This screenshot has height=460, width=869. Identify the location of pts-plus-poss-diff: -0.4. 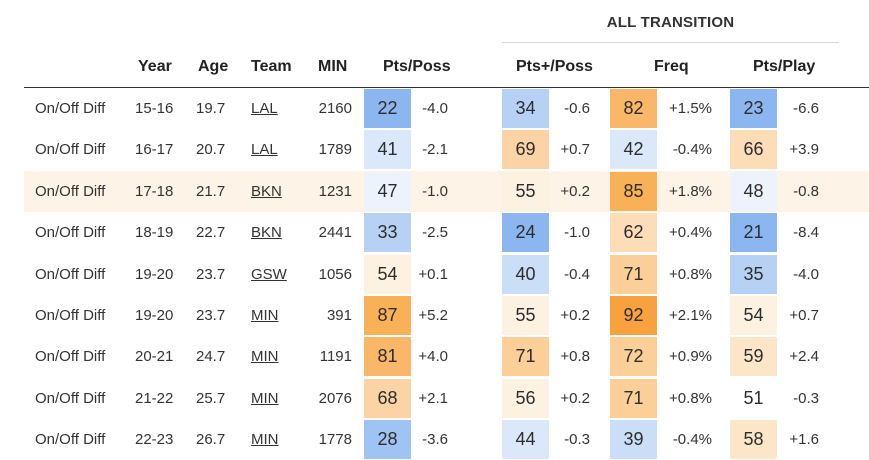
(577, 274).